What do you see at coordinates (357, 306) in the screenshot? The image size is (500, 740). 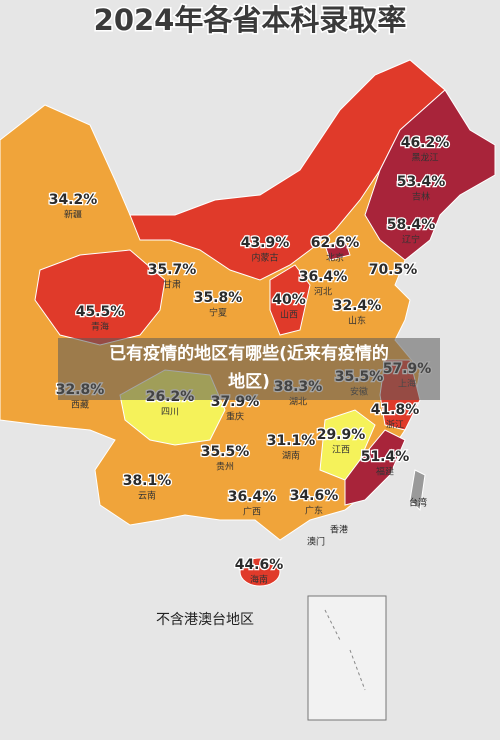 I see `region-rate: 32.4%` at bounding box center [357, 306].